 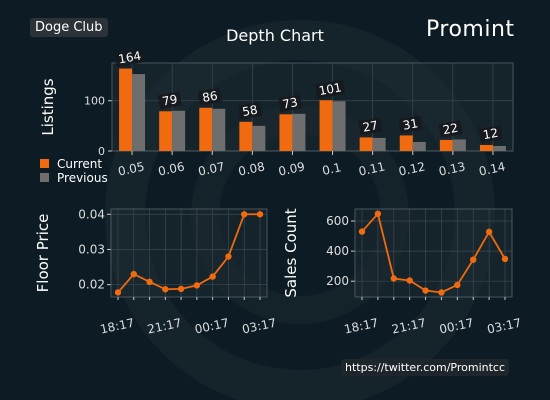 I want to click on floor-price-plot-frame, so click(x=189, y=253).